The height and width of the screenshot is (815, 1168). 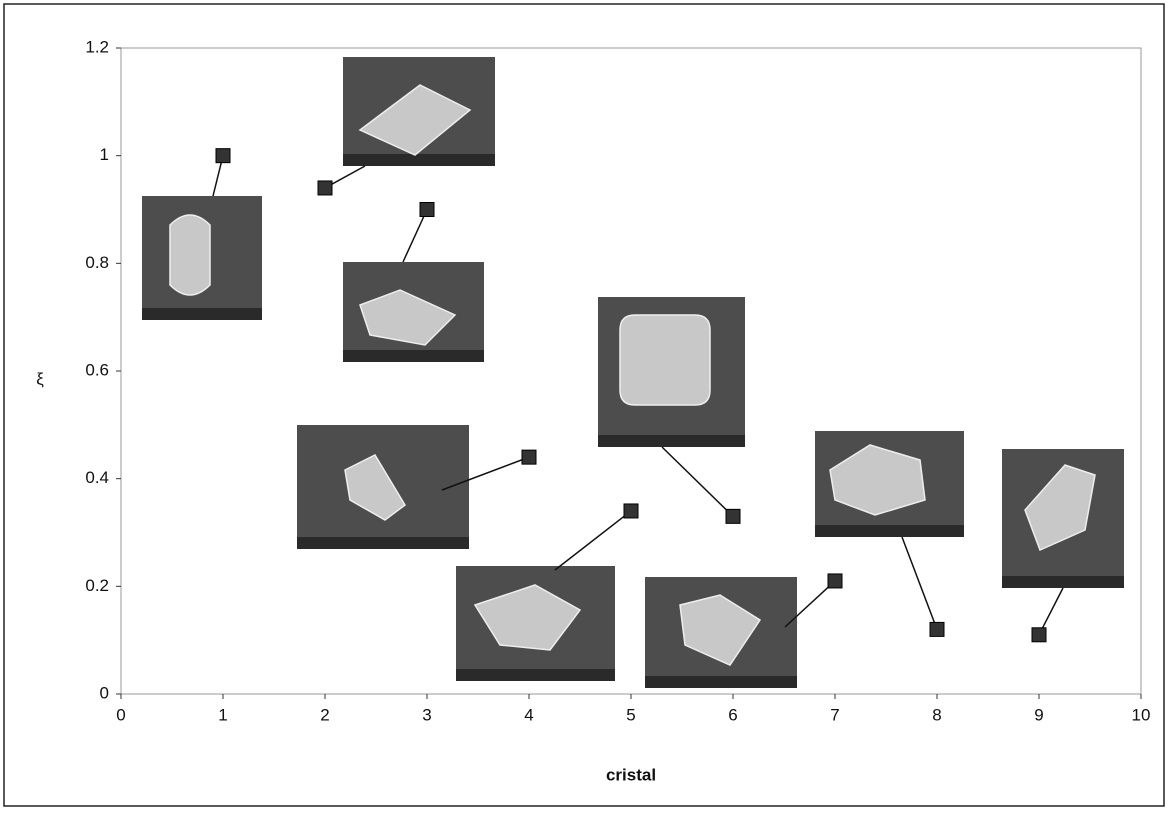 I want to click on x-tick-label: 4, so click(x=528, y=714).